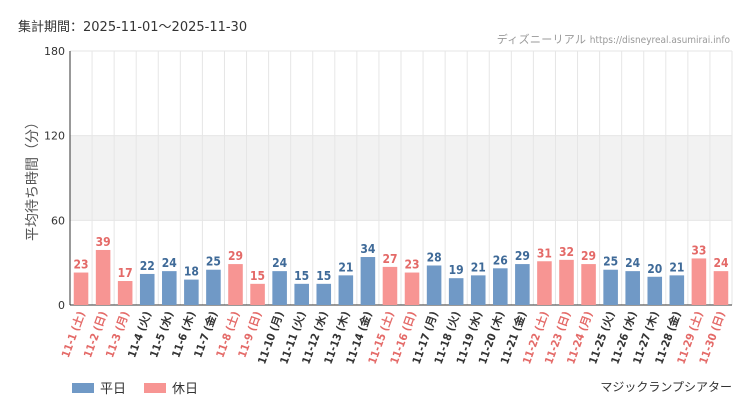 The image size is (750, 410). Describe the element at coordinates (155, 387) in the screenshot. I see `legend-swatch-holiday` at that location.